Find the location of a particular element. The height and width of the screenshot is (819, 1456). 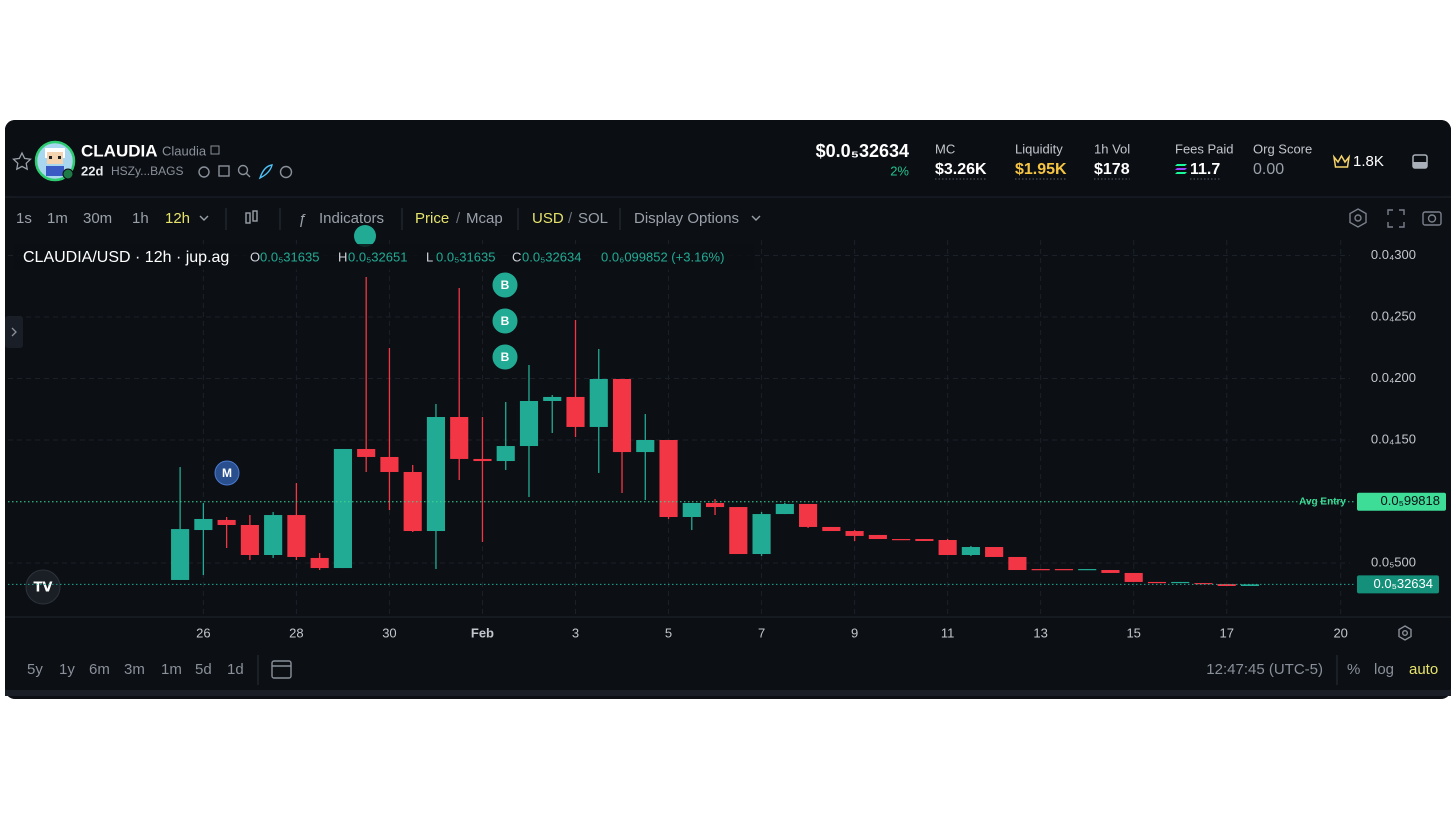

price-toggle: Price is located at coordinates (432, 218).